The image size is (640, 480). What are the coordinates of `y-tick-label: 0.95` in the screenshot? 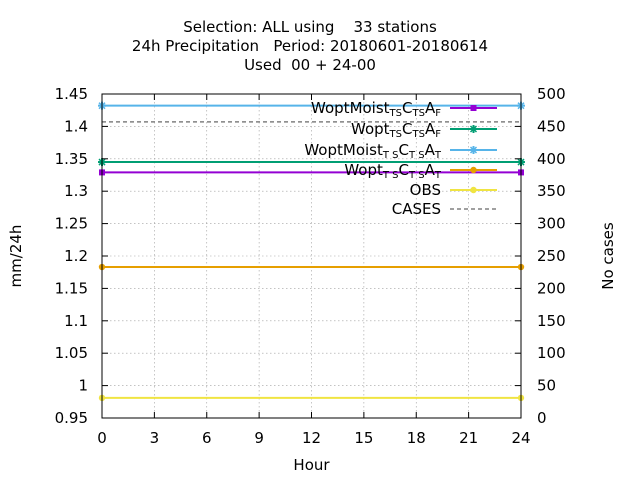 It's located at (71, 418).